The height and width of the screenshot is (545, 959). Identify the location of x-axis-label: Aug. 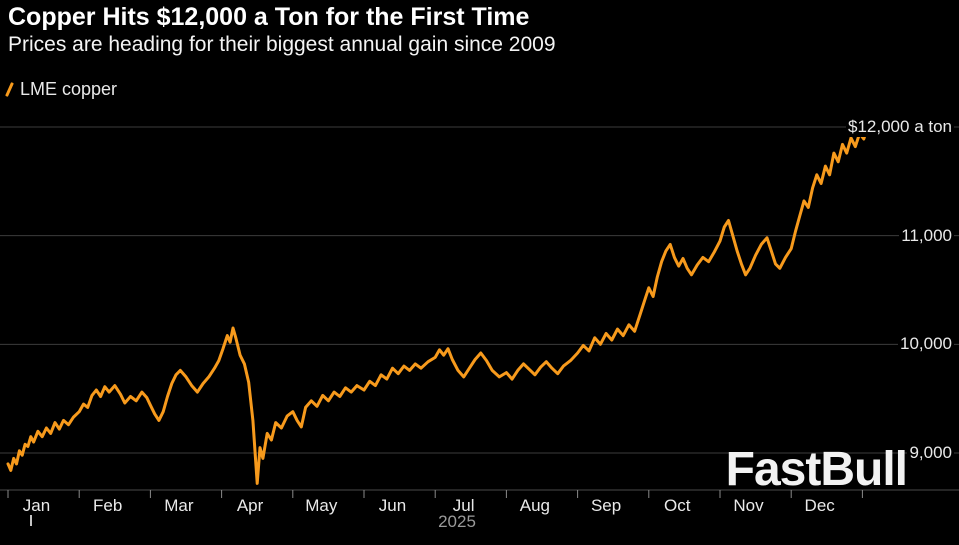
(534, 505).